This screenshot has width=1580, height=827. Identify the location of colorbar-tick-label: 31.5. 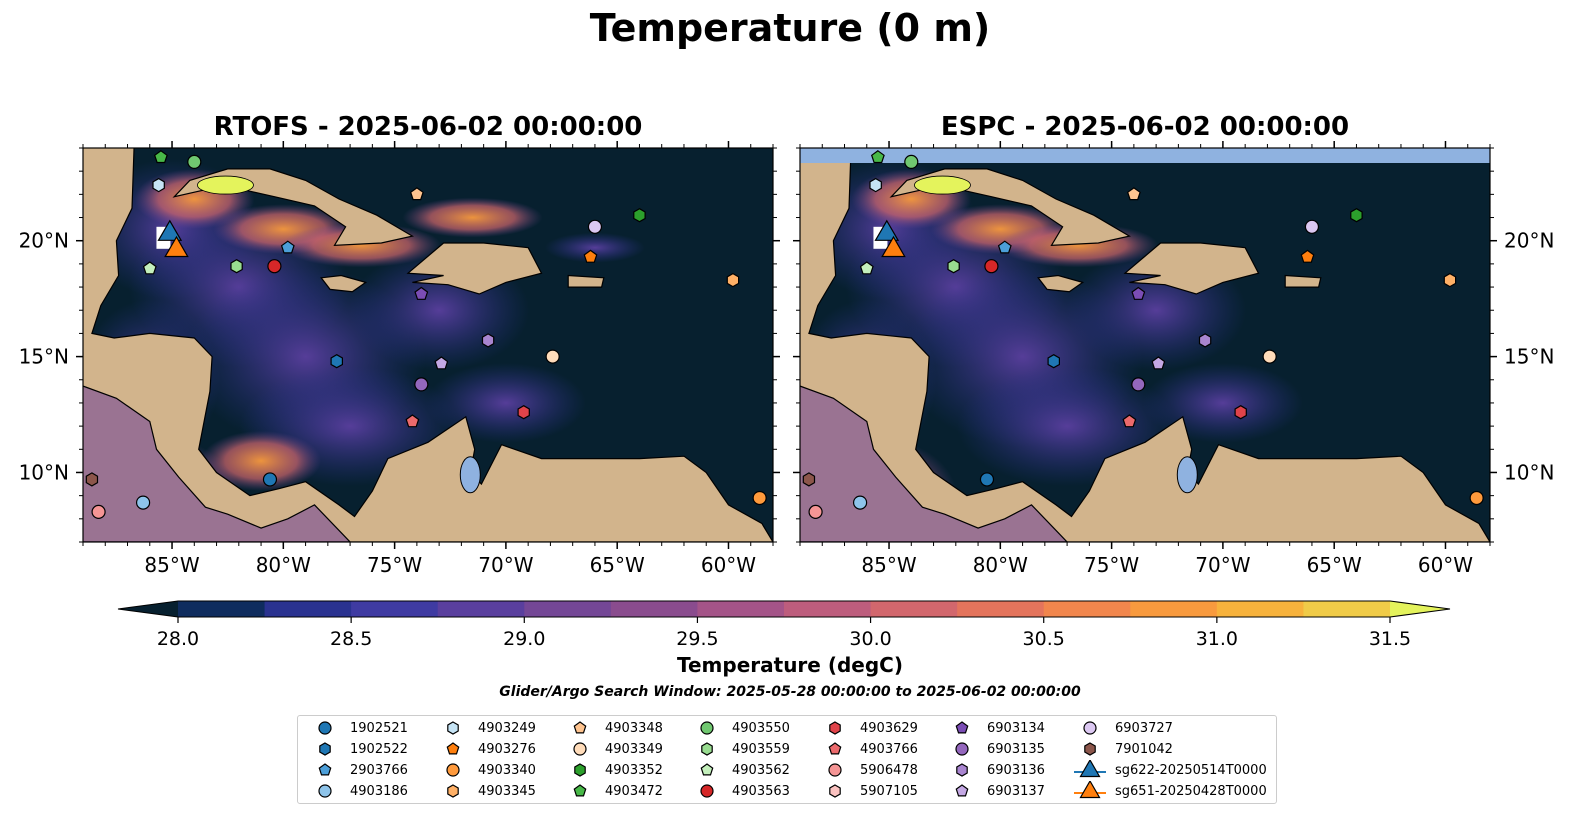
(1390, 639).